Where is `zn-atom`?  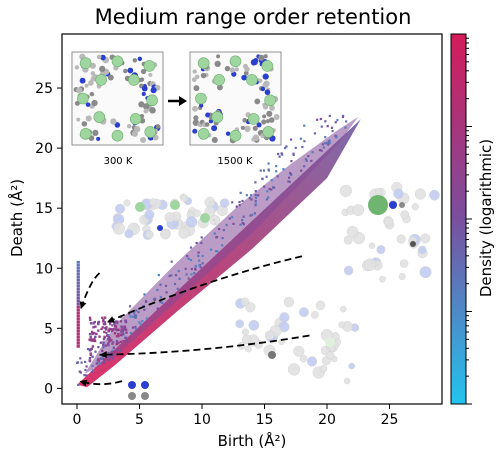 zn-atom is located at coordinates (134, 80).